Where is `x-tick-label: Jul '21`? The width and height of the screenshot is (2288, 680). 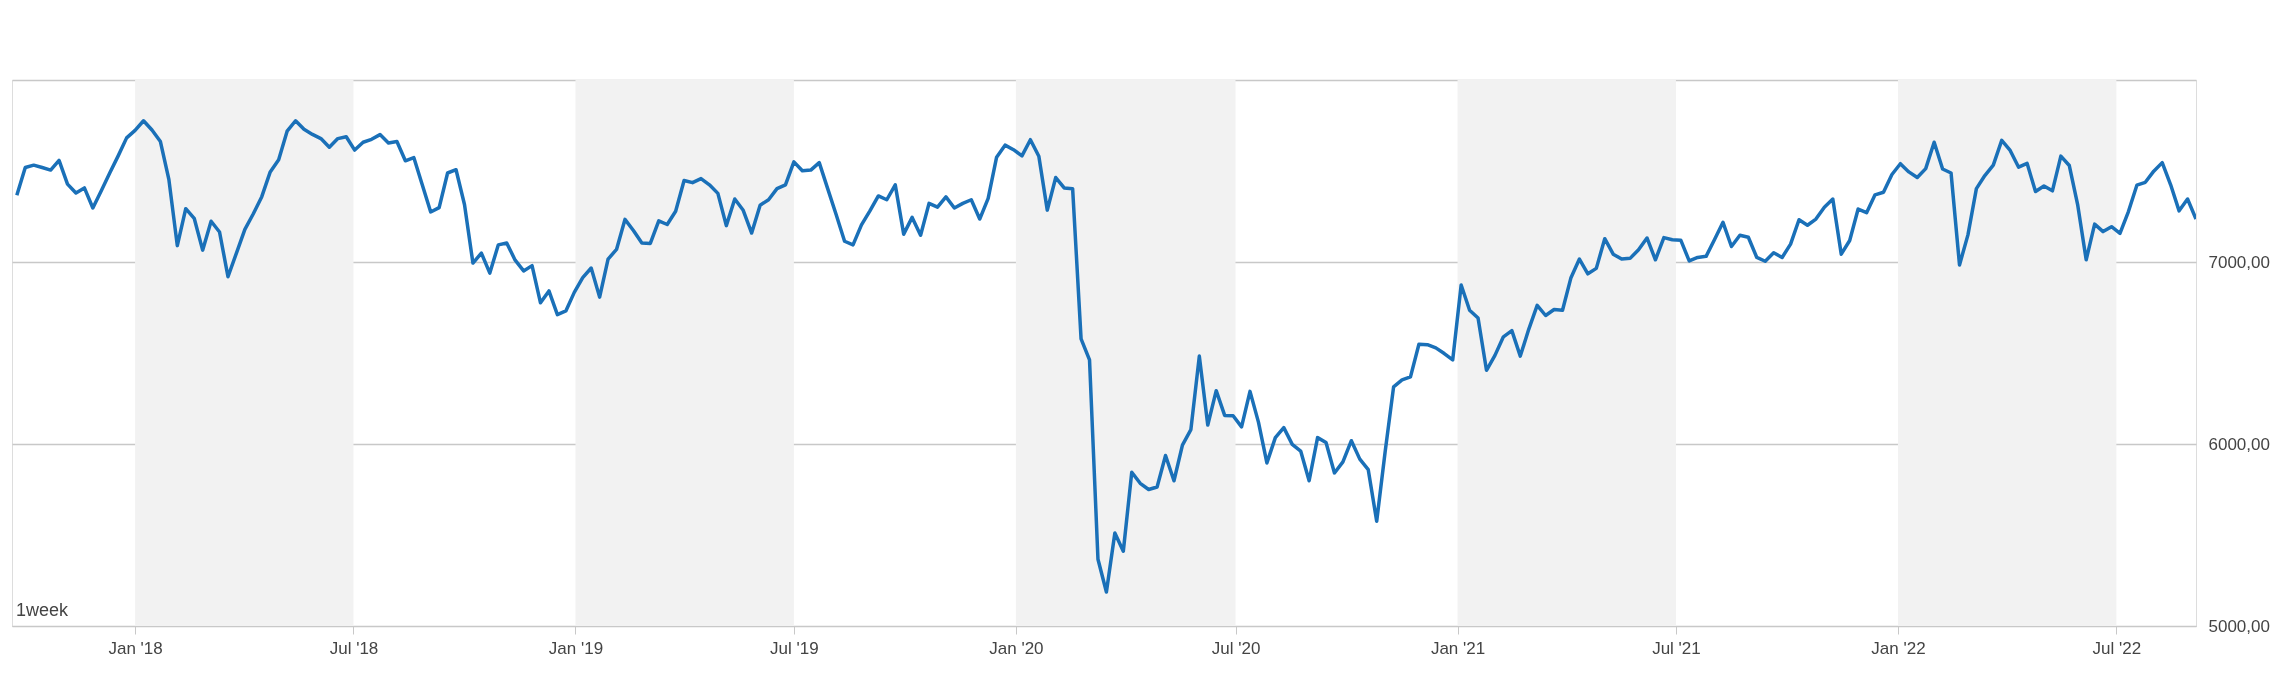 x-tick-label: Jul '21 is located at coordinates (1676, 648).